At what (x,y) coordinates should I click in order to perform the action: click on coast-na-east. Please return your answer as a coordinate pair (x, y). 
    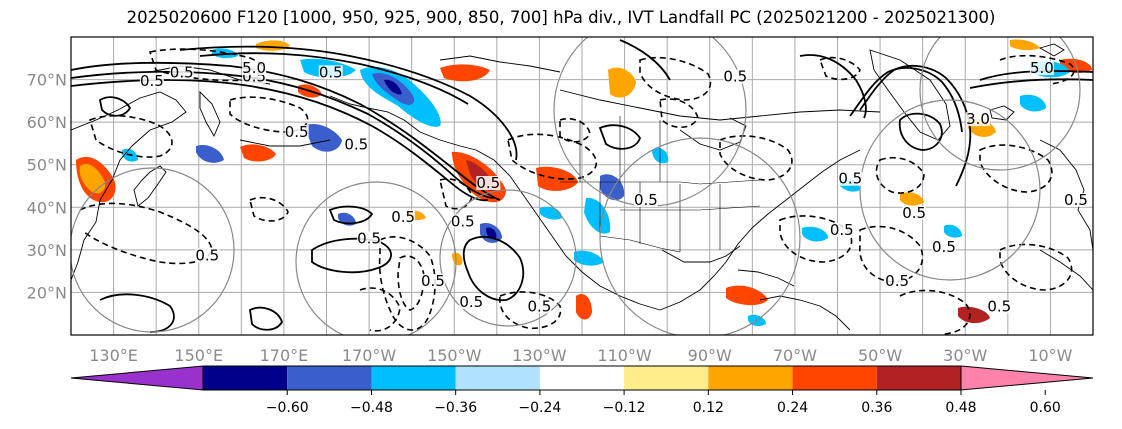
    Looking at the image, I should click on (760, 230).